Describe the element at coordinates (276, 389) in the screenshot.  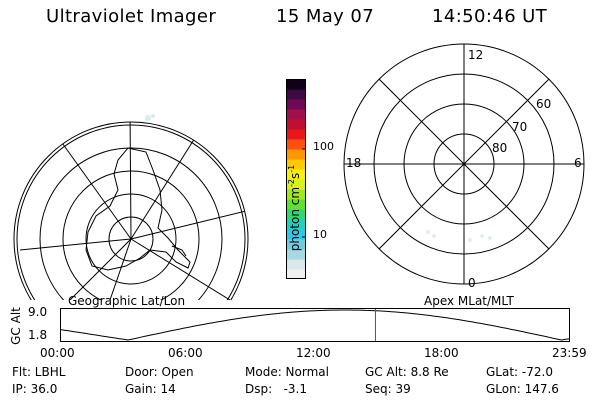
I see `status-dsp: Dsp: -3.1` at that location.